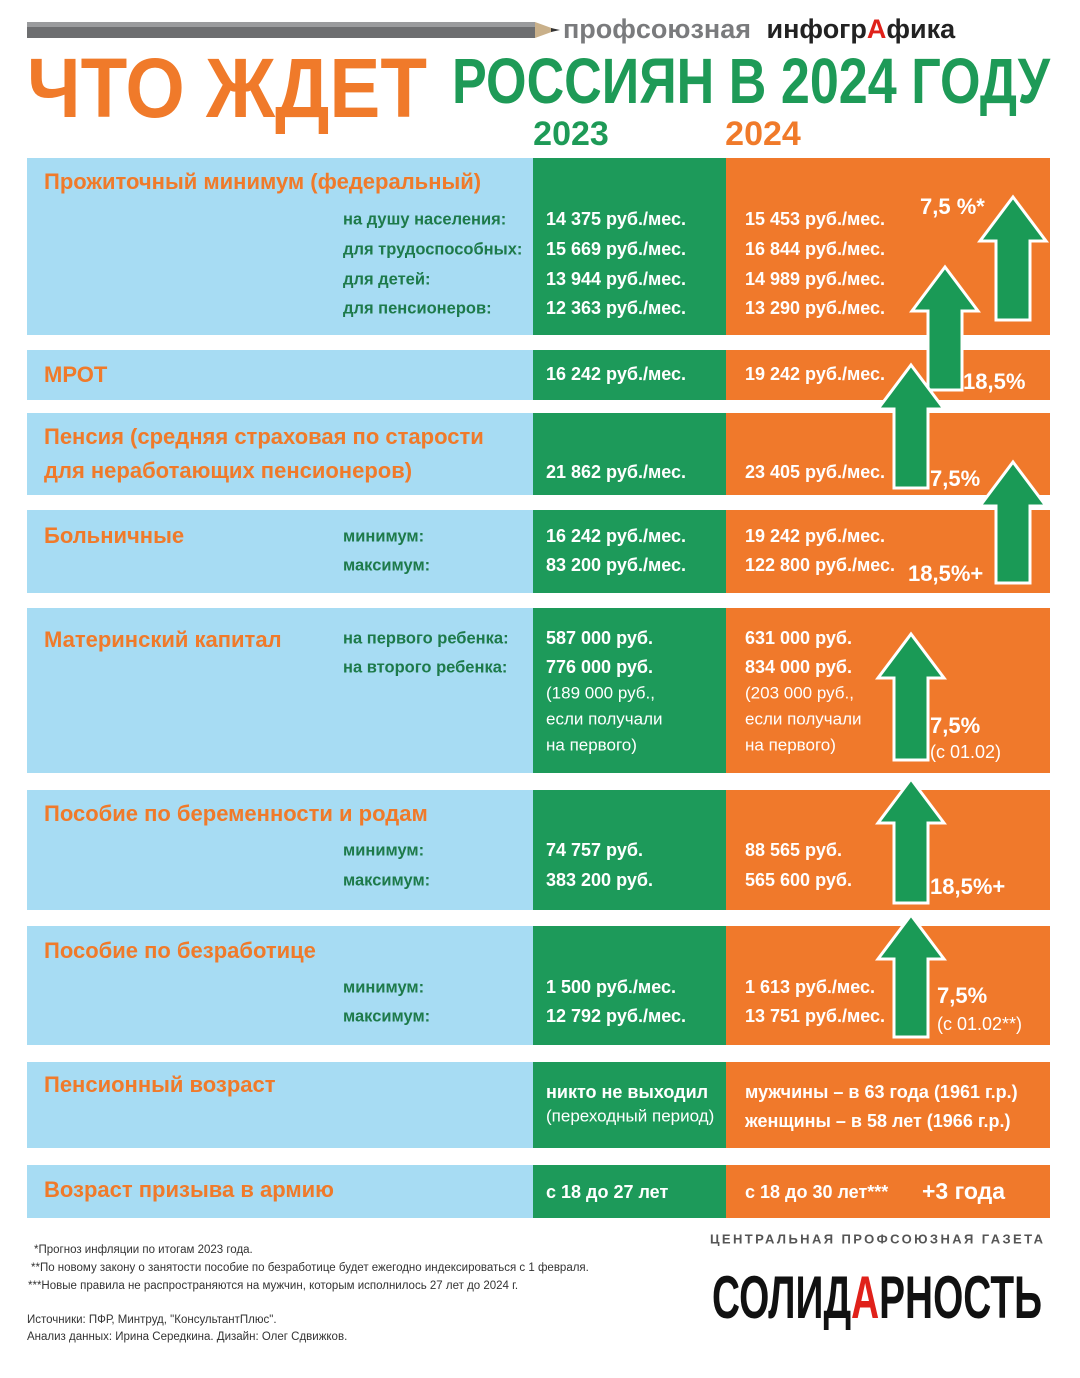  I want to click on brand-bold: фика, so click(921, 29).